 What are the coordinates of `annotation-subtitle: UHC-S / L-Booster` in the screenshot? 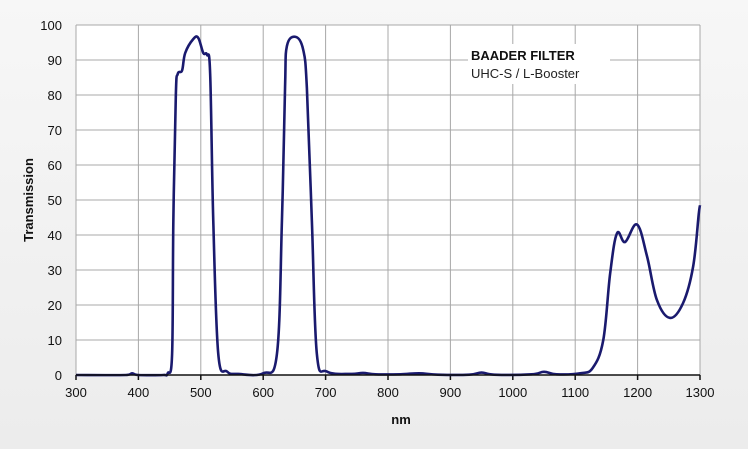 It's located at (525, 73).